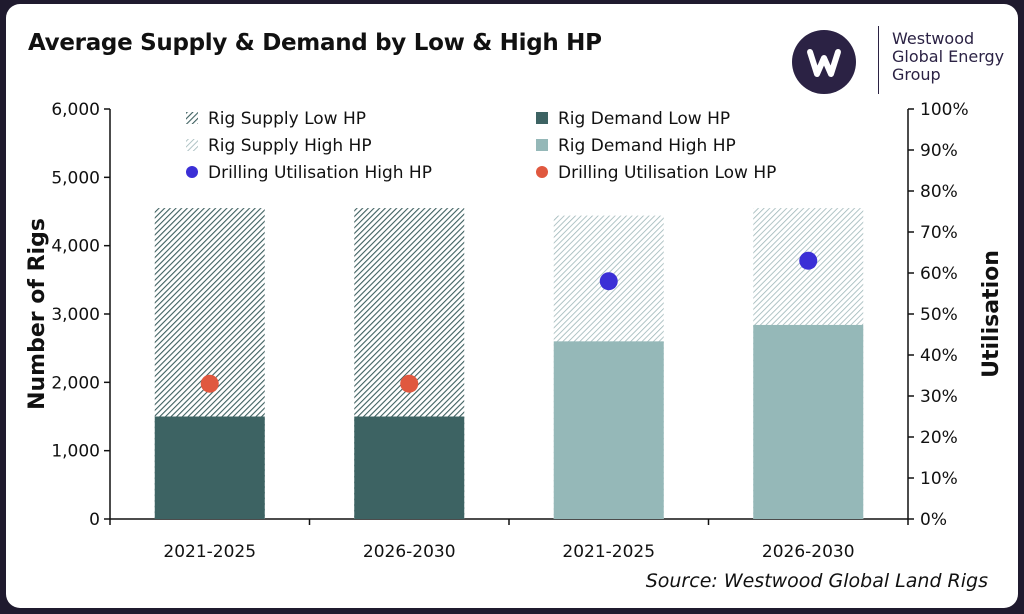 This screenshot has height=614, width=1024. I want to click on y-tick-label: 1,000, so click(75, 452).